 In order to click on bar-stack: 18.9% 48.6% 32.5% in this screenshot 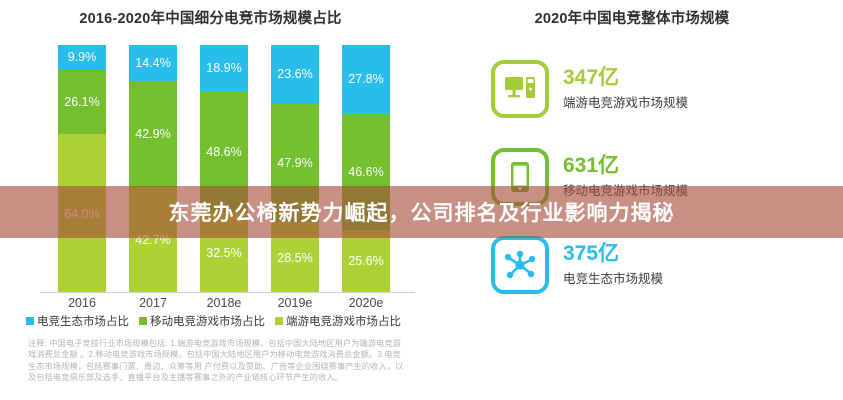, I will do `click(224, 169)`.